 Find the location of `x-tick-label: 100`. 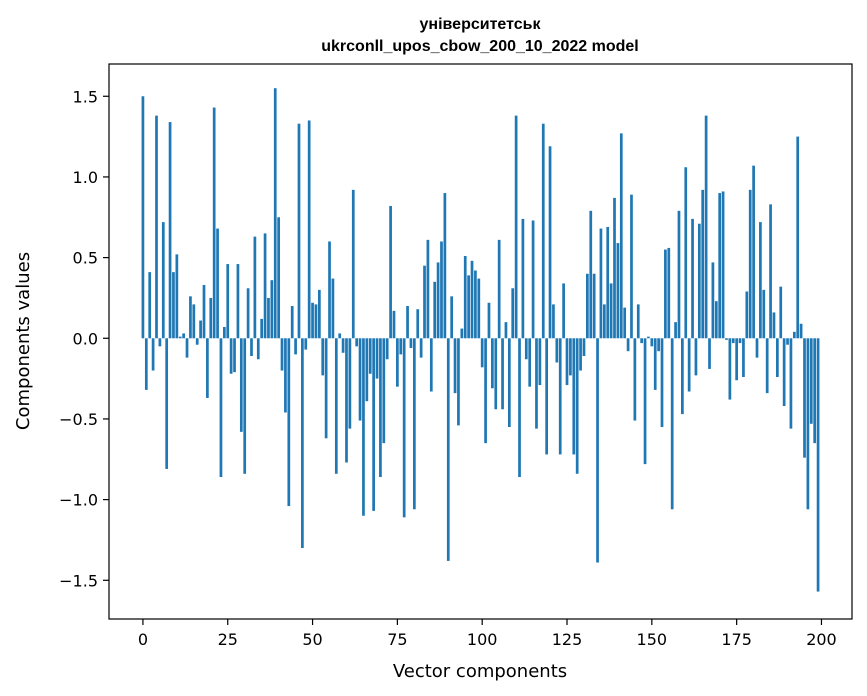

x-tick-label: 100 is located at coordinates (482, 639).